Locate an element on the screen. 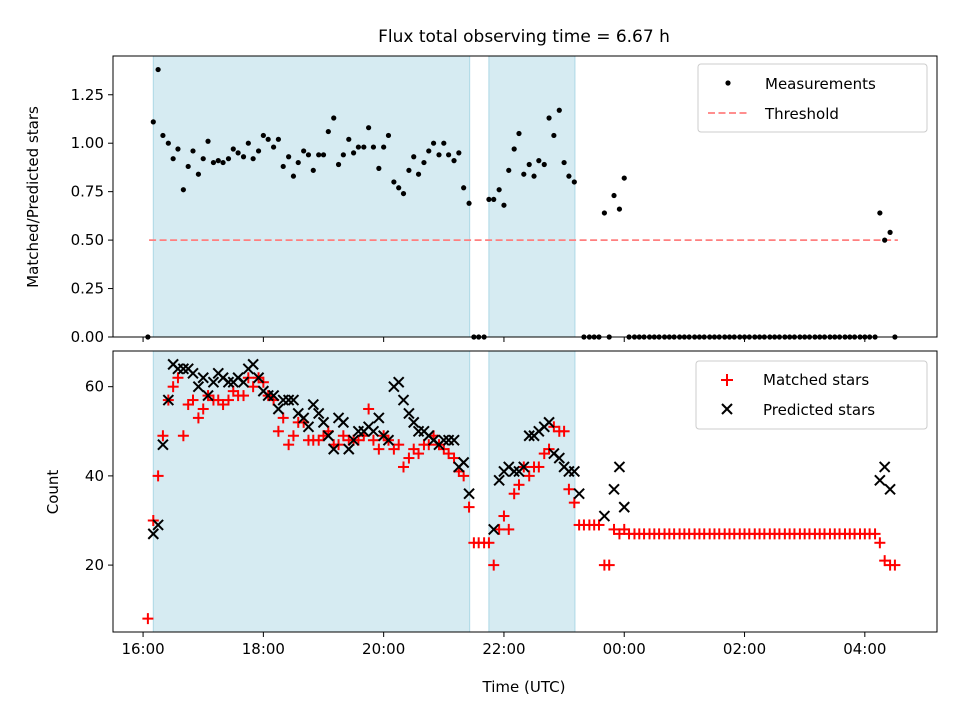  bottom-x-tick-label: 02:00 is located at coordinates (744, 649).